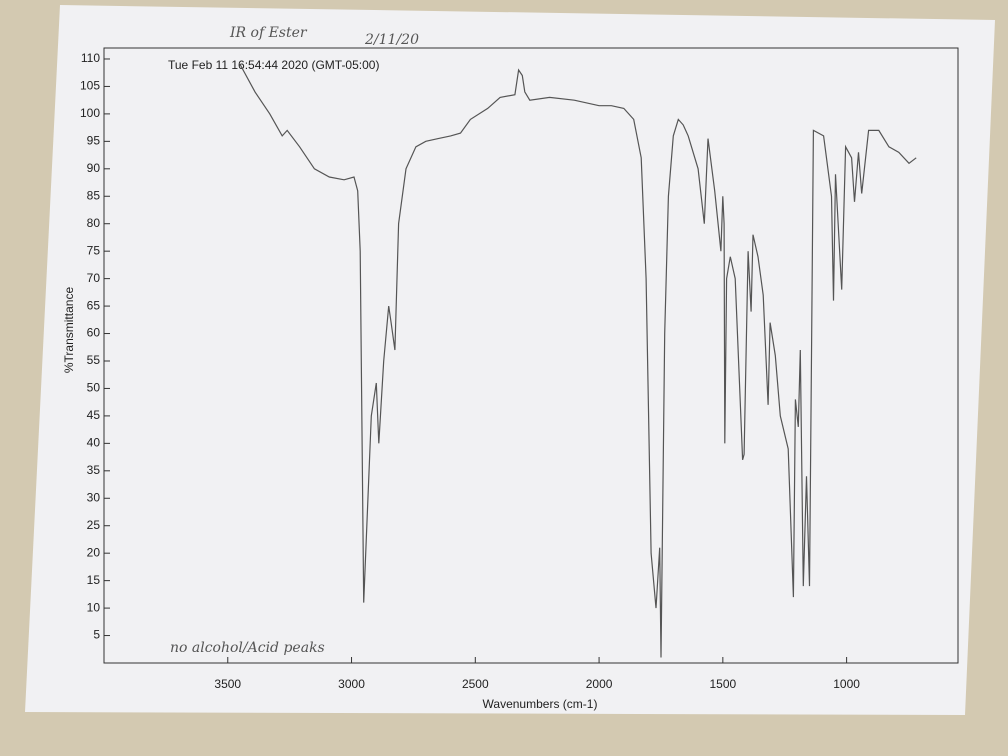 Image resolution: width=1008 pixels, height=756 pixels. I want to click on y-tick-label: 50, so click(94, 388).